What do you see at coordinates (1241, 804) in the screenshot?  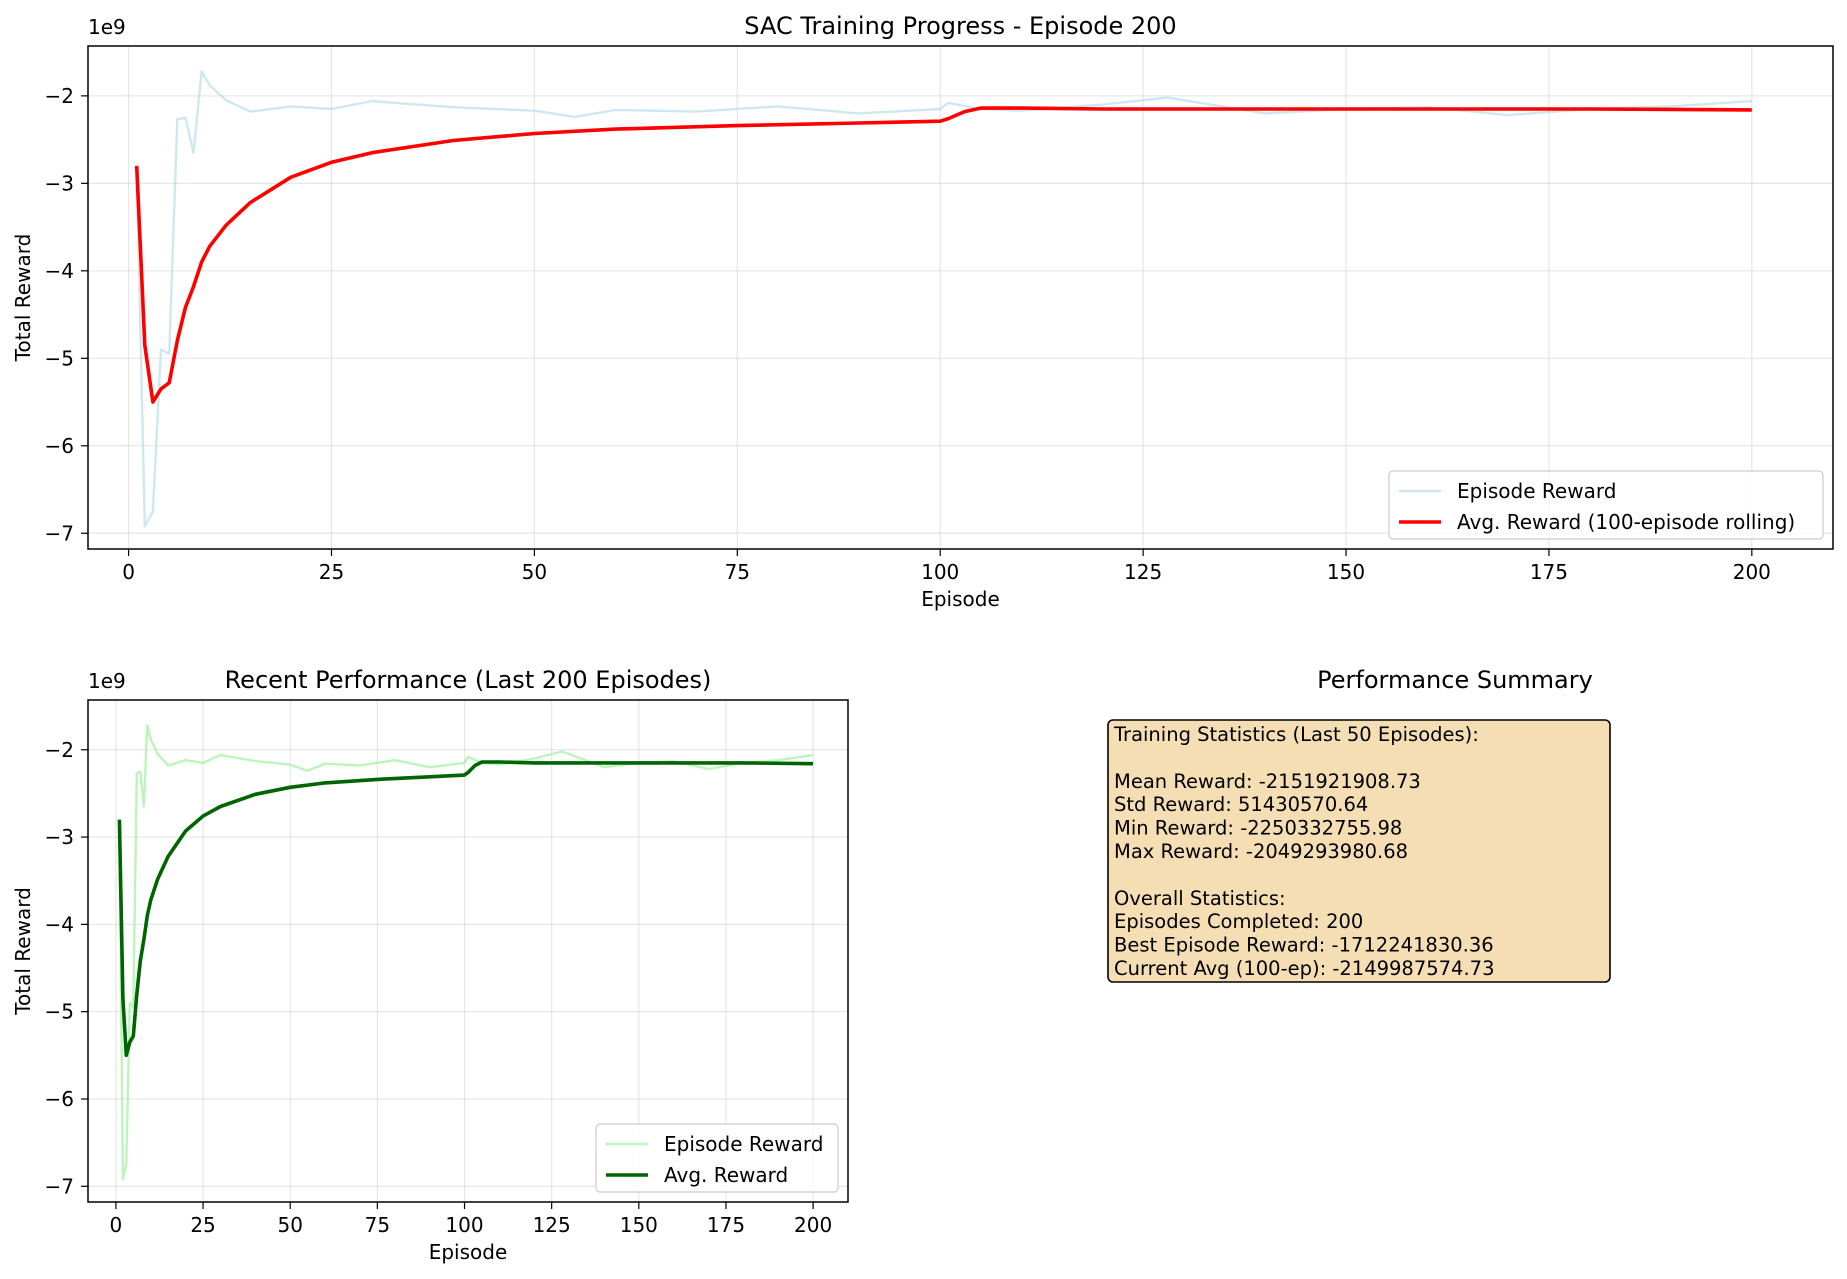 I see `summary-line: Std Reward: 51430570.64` at bounding box center [1241, 804].